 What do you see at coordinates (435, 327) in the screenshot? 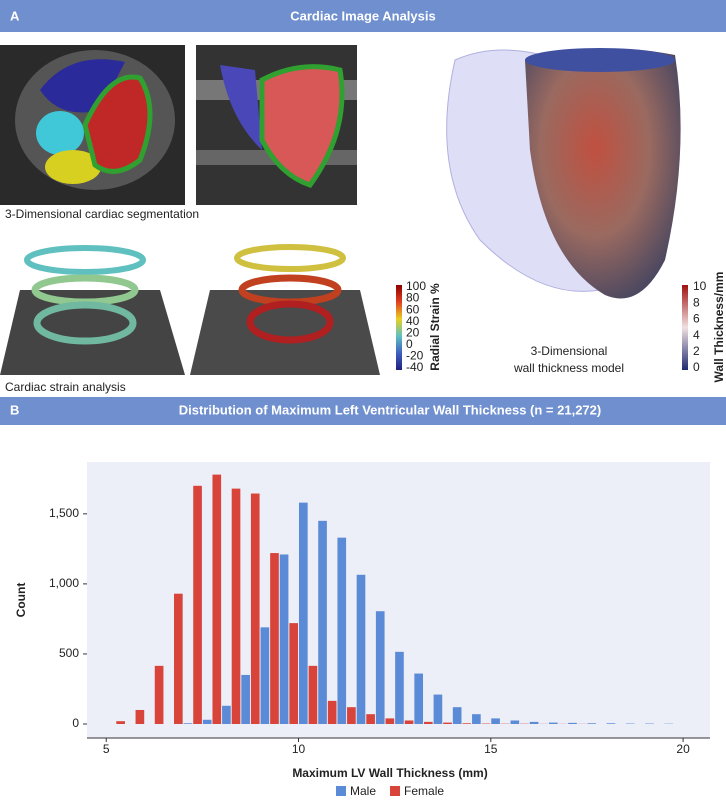
I see `colorbar-title: Radial Strain %` at bounding box center [435, 327].